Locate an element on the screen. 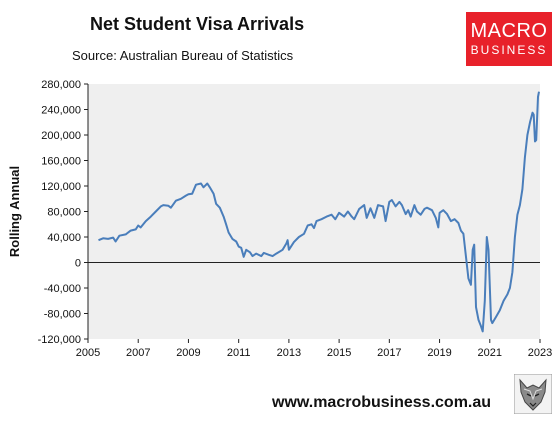 The width and height of the screenshot is (560, 424). y-tick-label: 200,000 is located at coordinates (61, 136).